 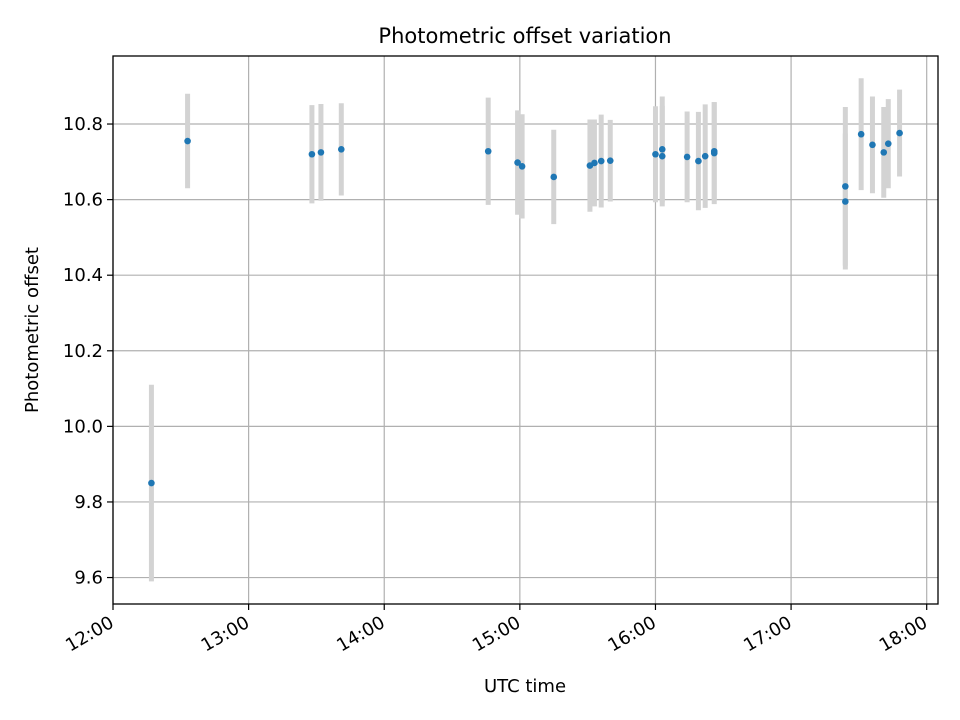 What do you see at coordinates (88, 502) in the screenshot?
I see `y-tick-label: 9.8` at bounding box center [88, 502].